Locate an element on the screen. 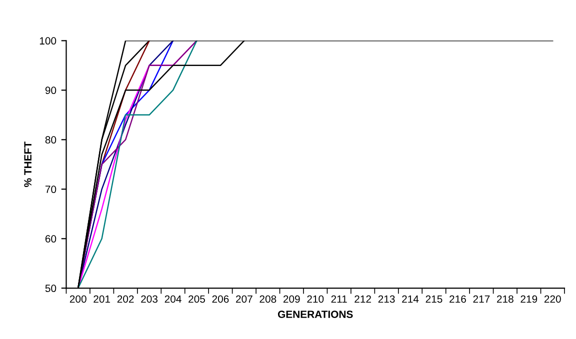 Image resolution: width=576 pixels, height=339 pixels. x-tick-label: 208 is located at coordinates (268, 299).